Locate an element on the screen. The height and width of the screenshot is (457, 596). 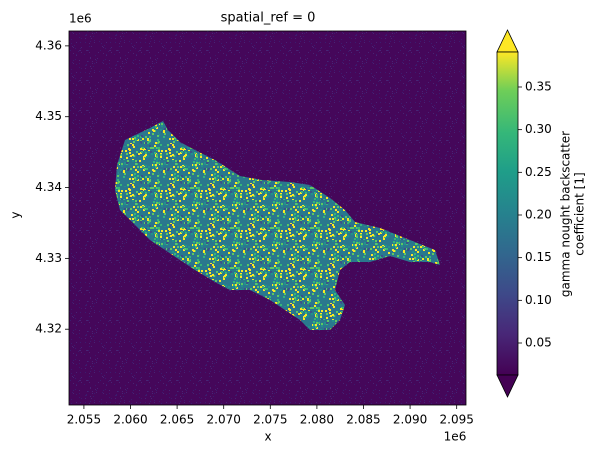
colorbar is located at coordinates (507, 213).